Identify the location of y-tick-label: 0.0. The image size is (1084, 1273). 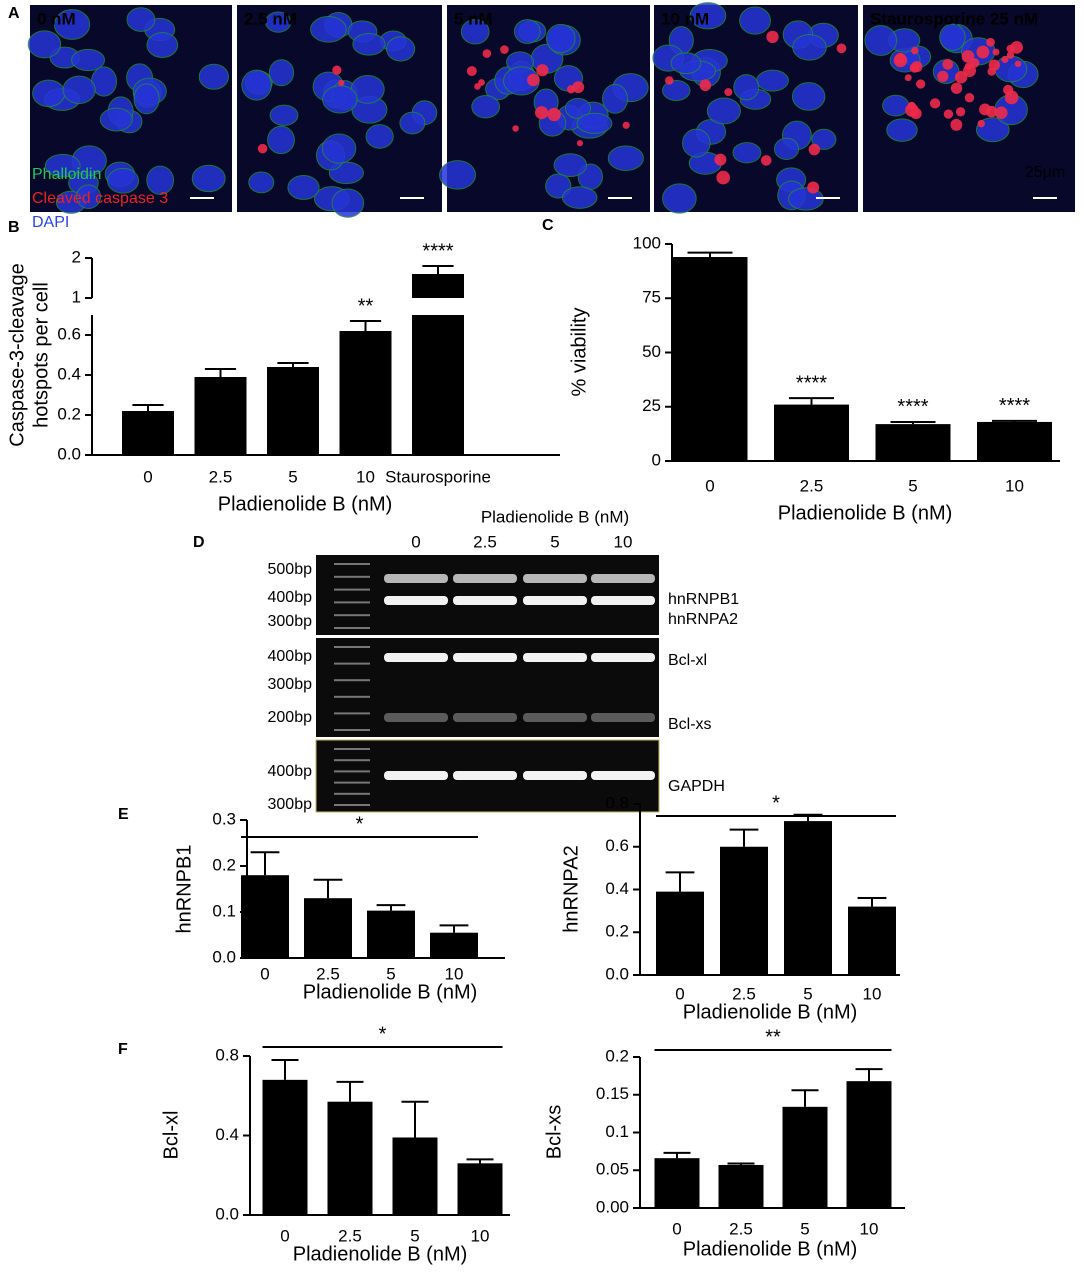
(69, 453).